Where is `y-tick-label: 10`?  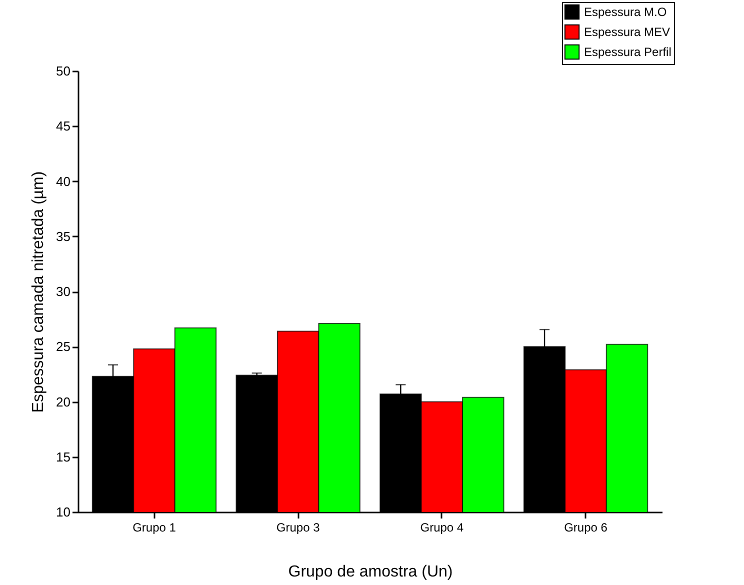 y-tick-label: 10 is located at coordinates (63, 512).